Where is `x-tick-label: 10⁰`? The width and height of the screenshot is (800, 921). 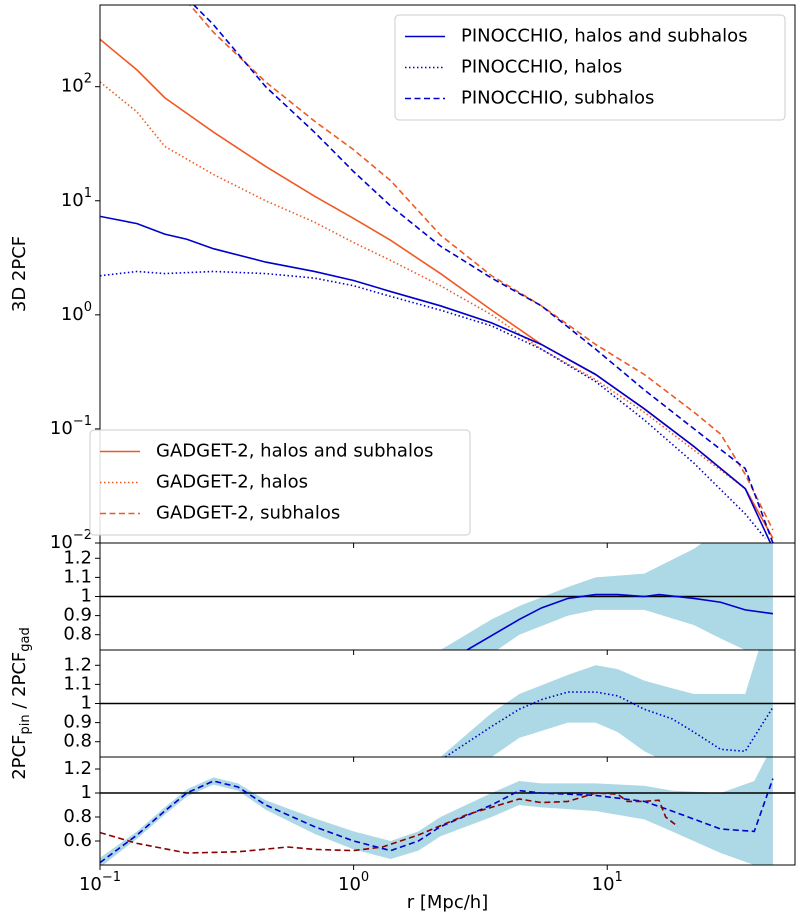
x-tick-label: 10⁰ is located at coordinates (353, 883).